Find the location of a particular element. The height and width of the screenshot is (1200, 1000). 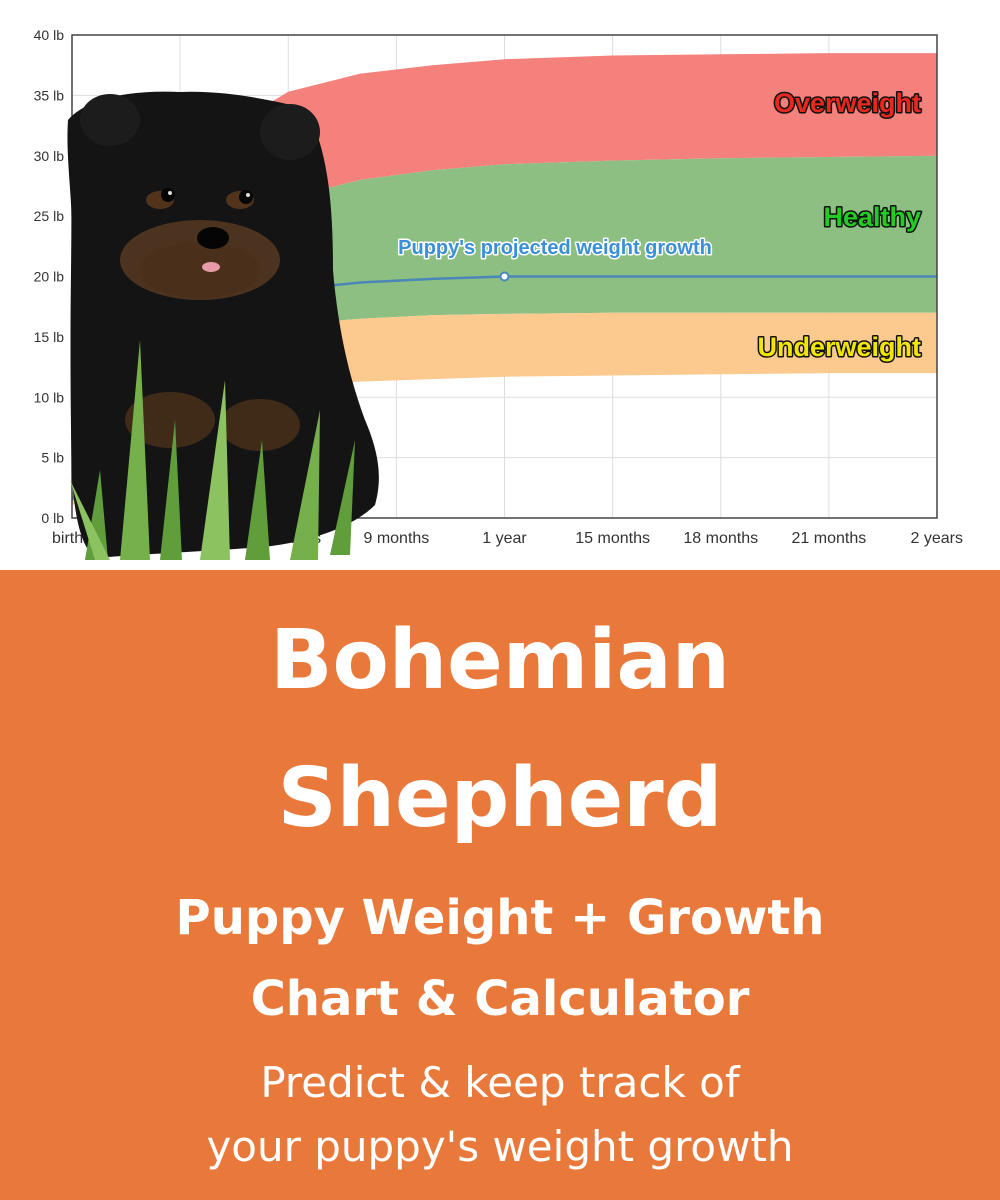

zone-labels: Overweight Healthy Underweight is located at coordinates (839, 225).